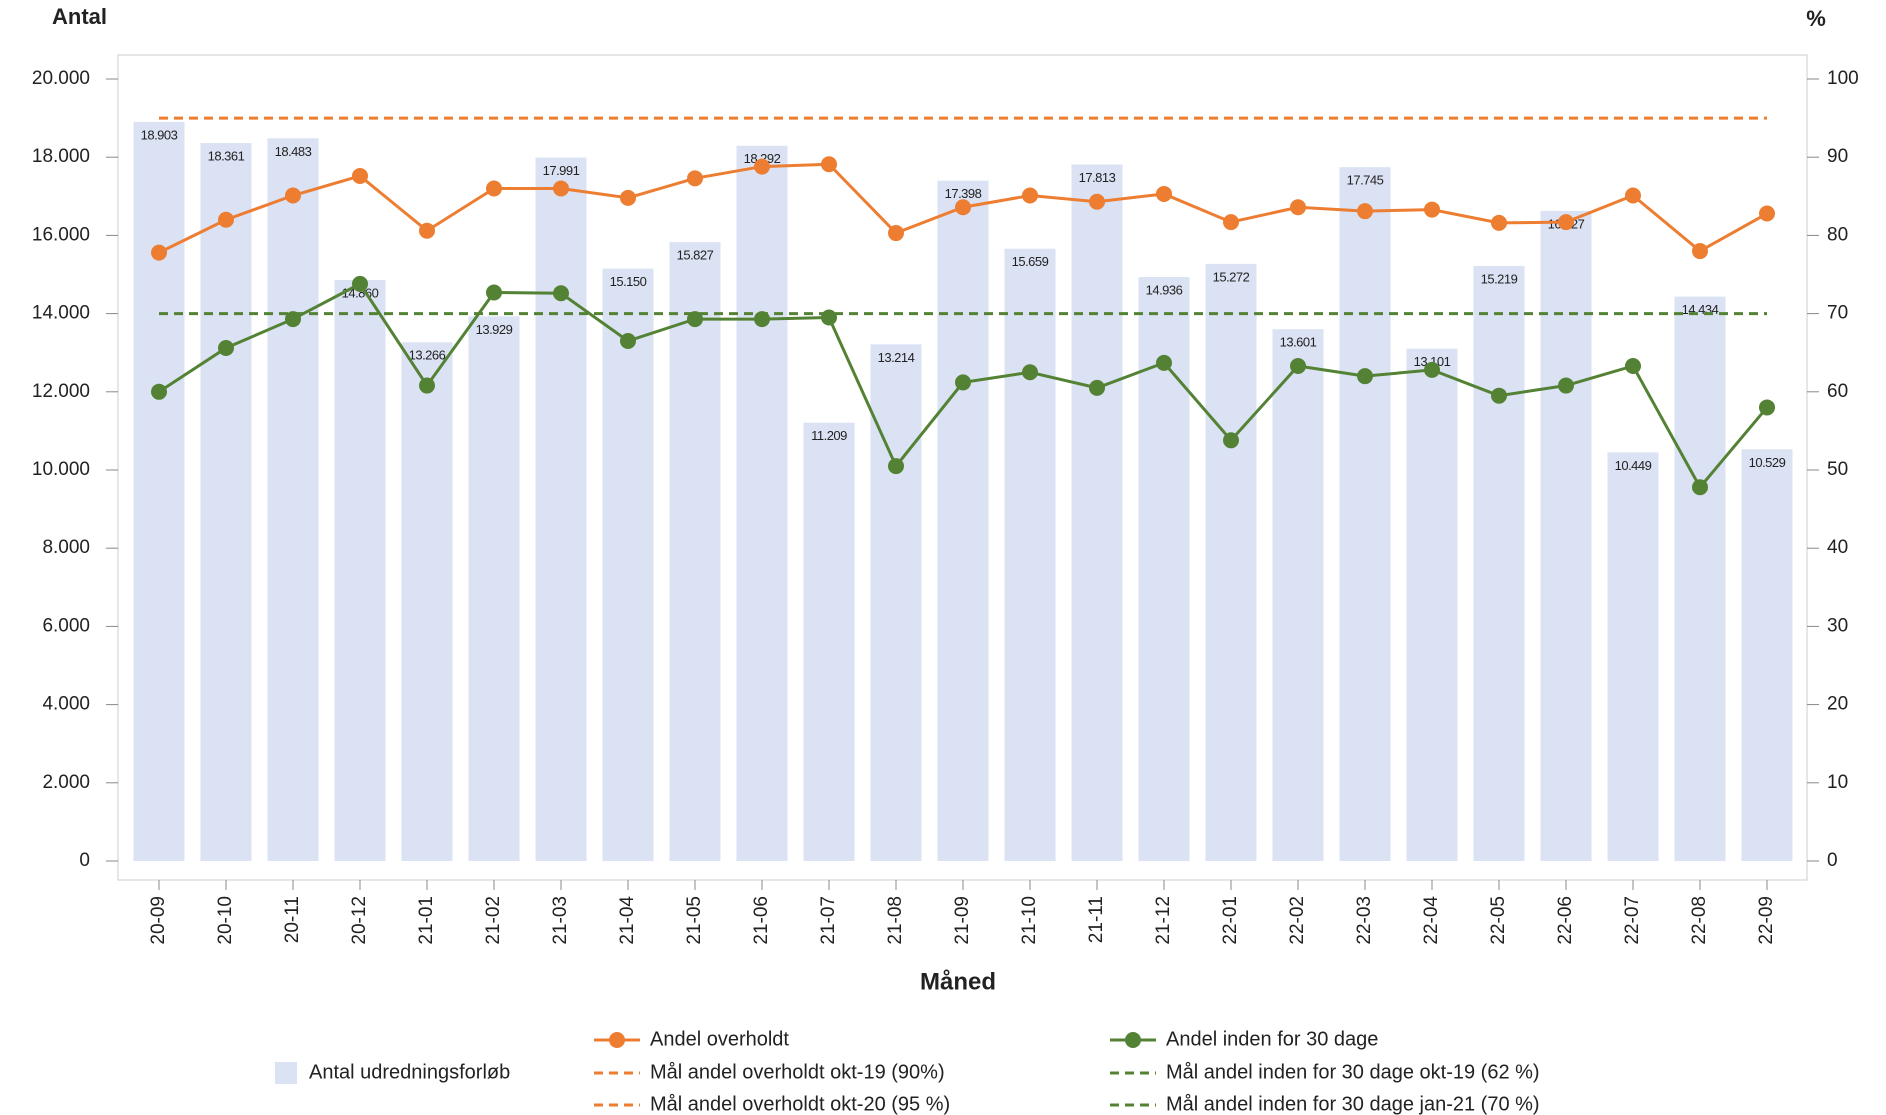 The height and width of the screenshot is (1115, 1886). Describe the element at coordinates (226, 156) in the screenshot. I see `bar-value-label: 18.361` at that location.